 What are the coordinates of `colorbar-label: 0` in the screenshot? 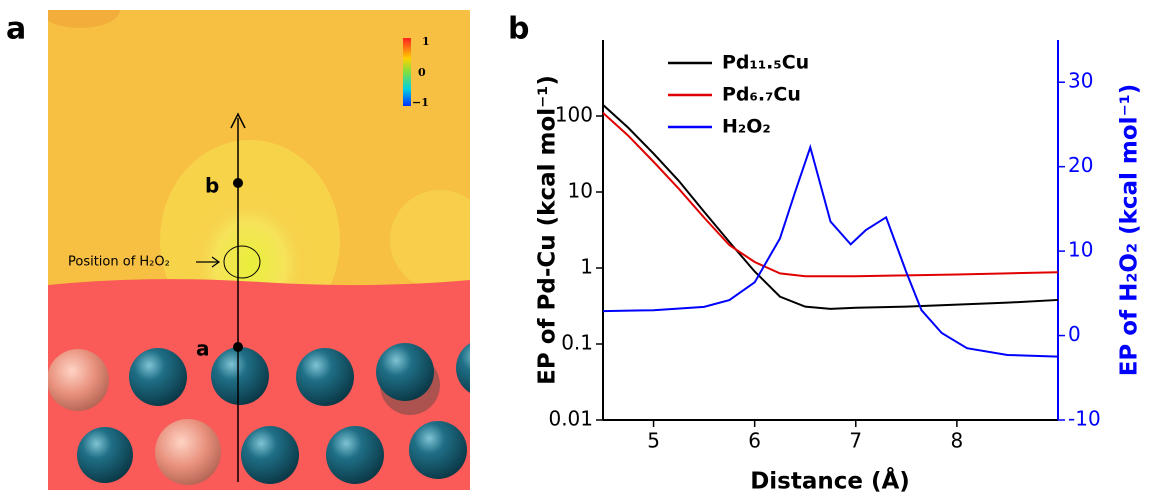 It's located at (422, 72).